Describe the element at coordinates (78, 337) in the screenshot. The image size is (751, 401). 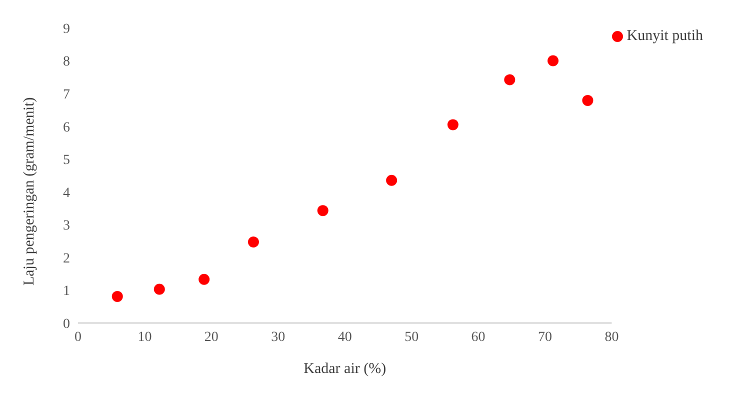
I see `x-tick-label: 0` at that location.